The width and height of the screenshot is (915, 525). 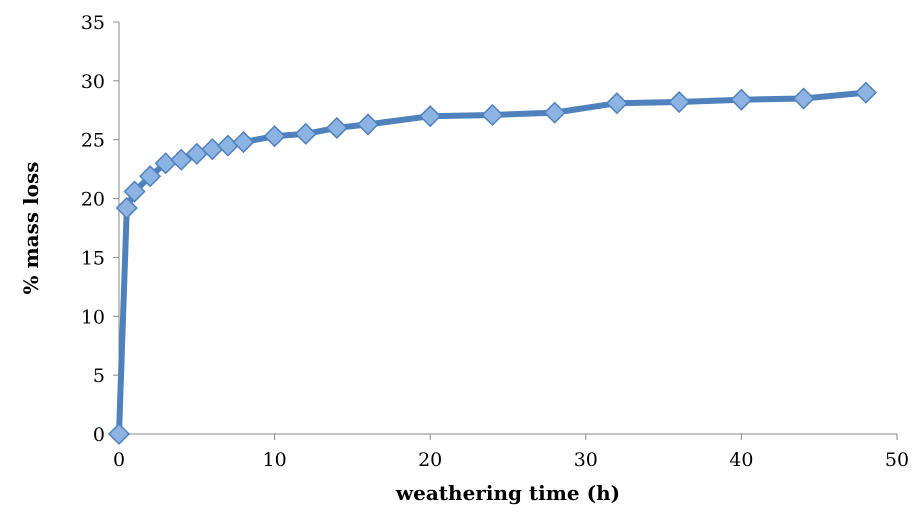 What do you see at coordinates (93, 258) in the screenshot?
I see `y-tick-label: 15` at bounding box center [93, 258].